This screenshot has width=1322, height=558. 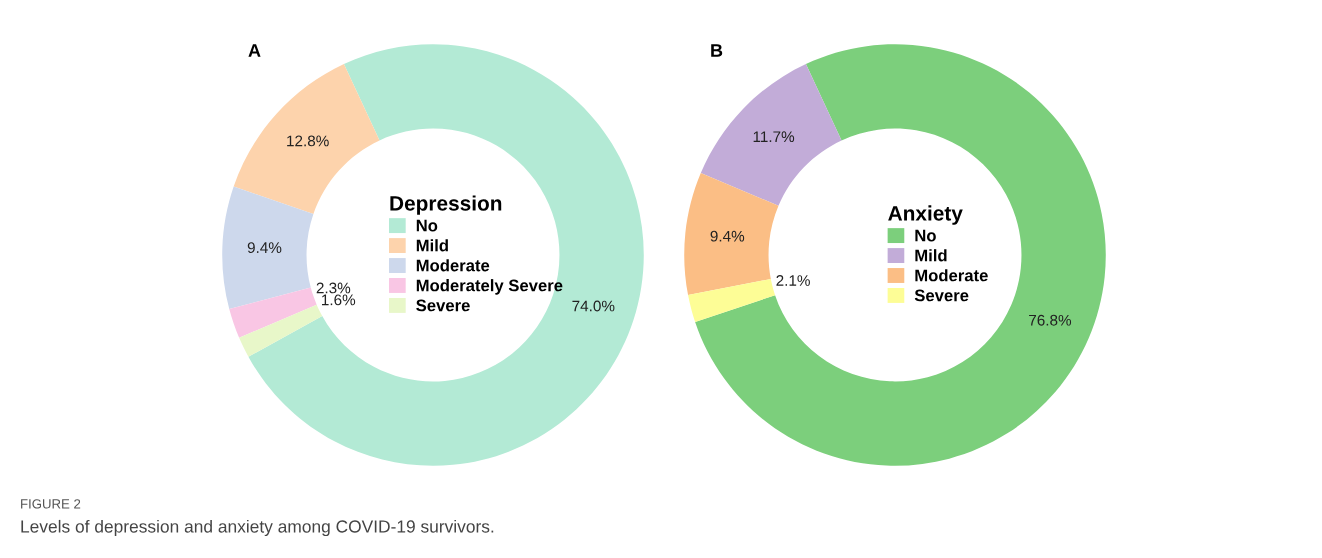 What do you see at coordinates (257, 528) in the screenshot?
I see `text: Levels of depression and anxiety among COVID-19 survivors.` at bounding box center [257, 528].